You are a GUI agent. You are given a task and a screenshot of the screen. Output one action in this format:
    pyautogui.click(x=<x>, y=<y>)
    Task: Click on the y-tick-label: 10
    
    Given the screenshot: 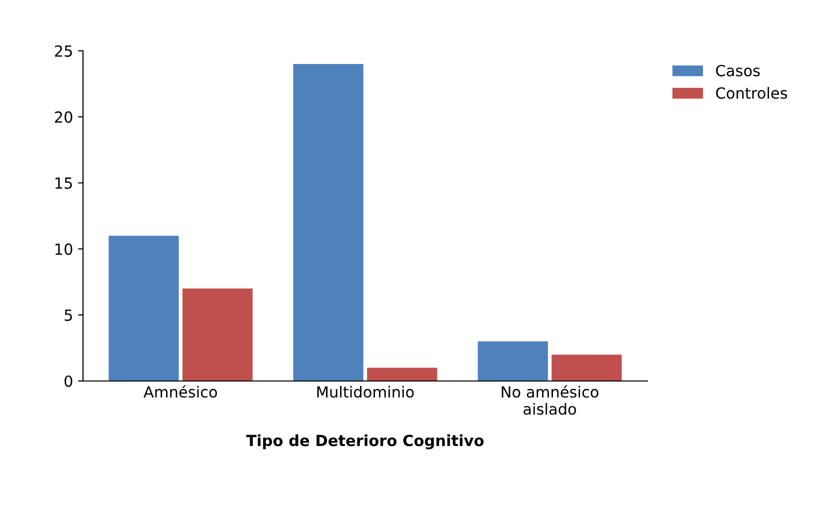 What is the action you would take?
    pyautogui.click(x=64, y=249)
    